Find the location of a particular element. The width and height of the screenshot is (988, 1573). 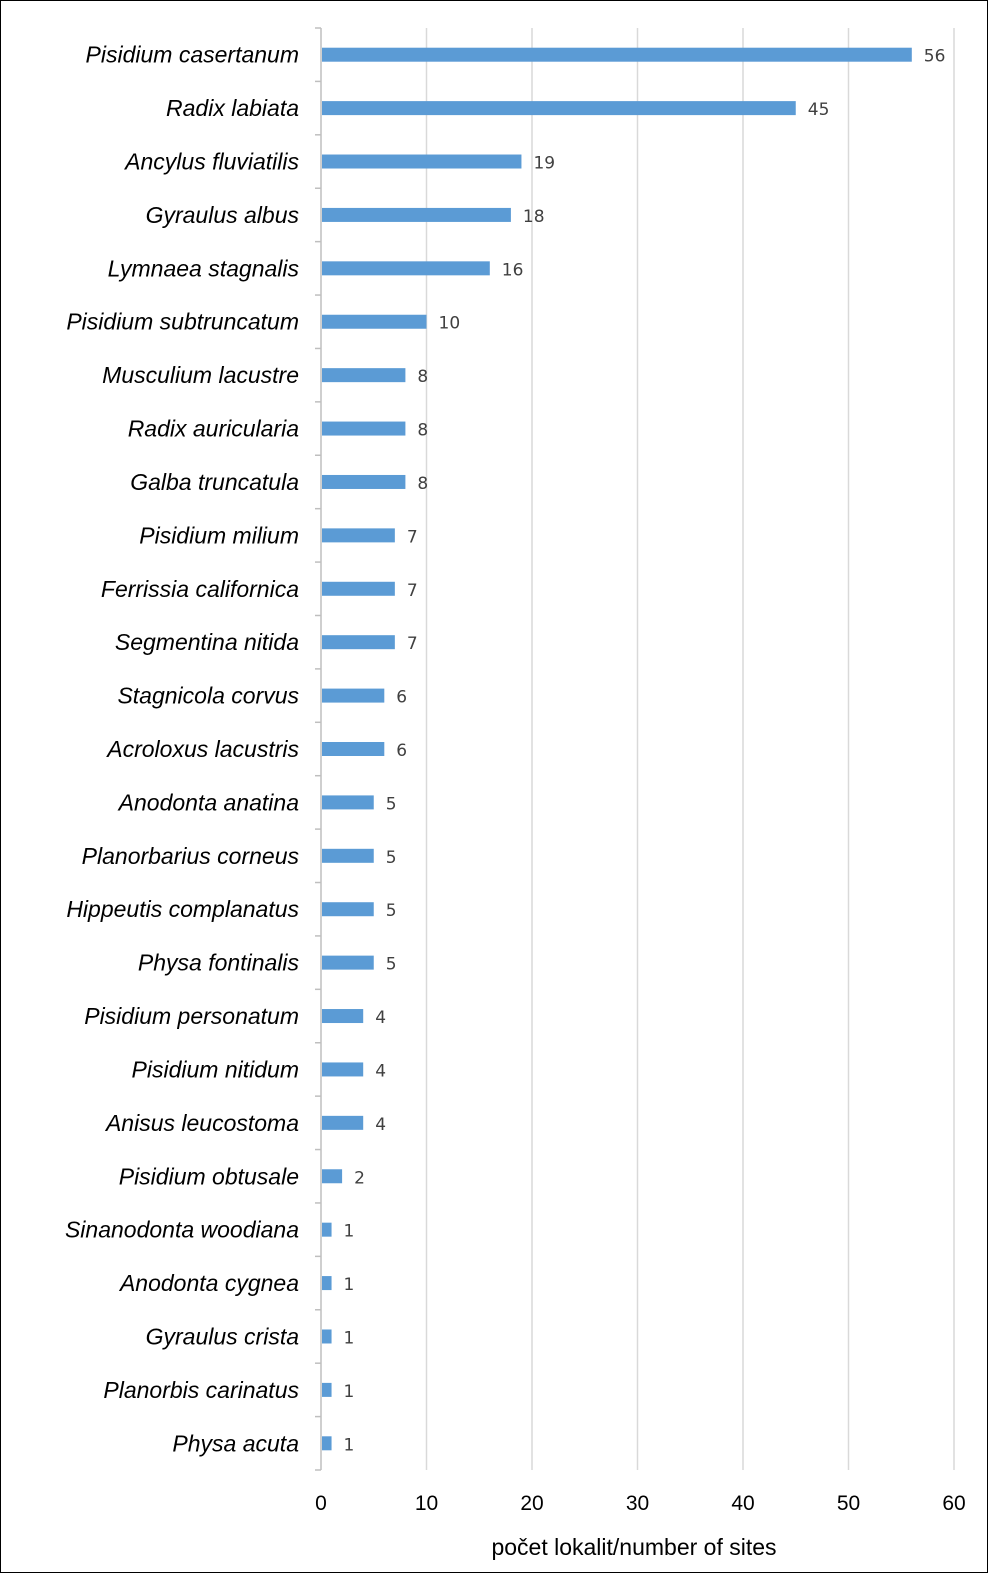

category-label: Radix labiata is located at coordinates (232, 108).